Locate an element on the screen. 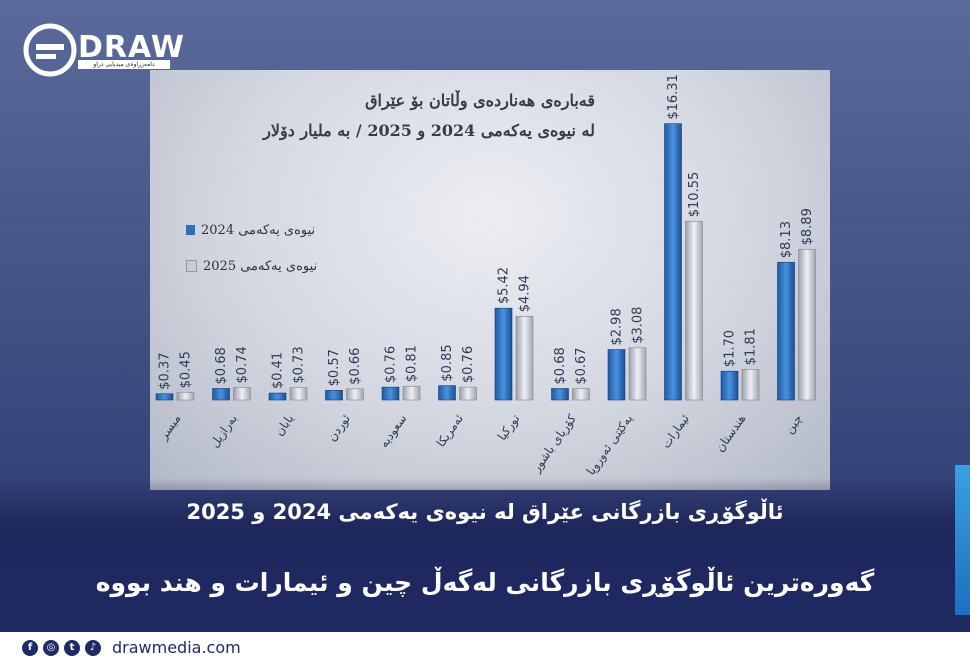 The width and height of the screenshot is (970, 667). tiktok-icon: ♪ is located at coordinates (93, 648).